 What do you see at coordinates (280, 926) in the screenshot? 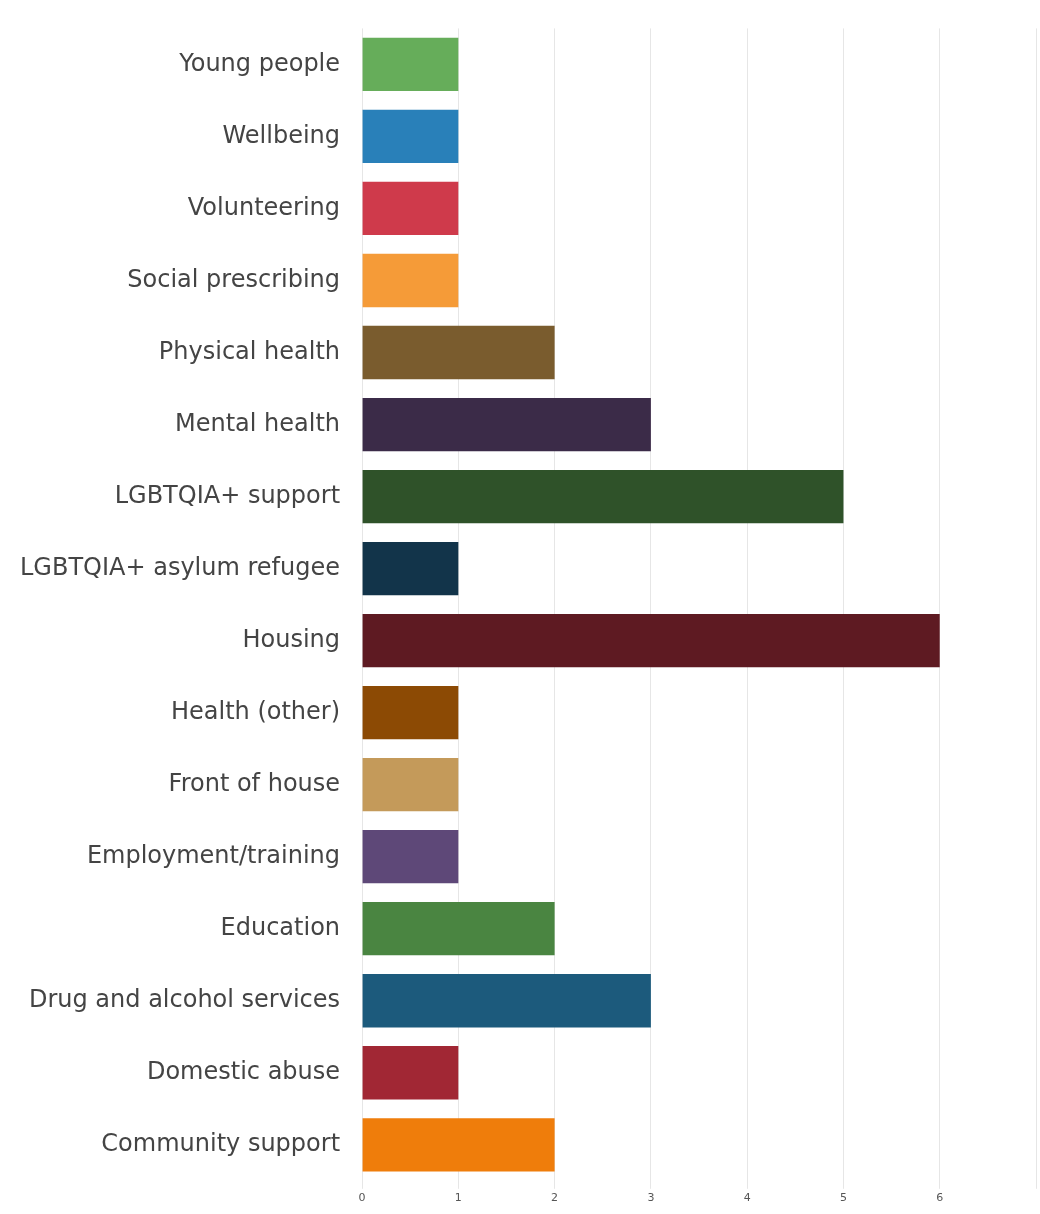
I see `y-tick-label: Education` at bounding box center [280, 926].